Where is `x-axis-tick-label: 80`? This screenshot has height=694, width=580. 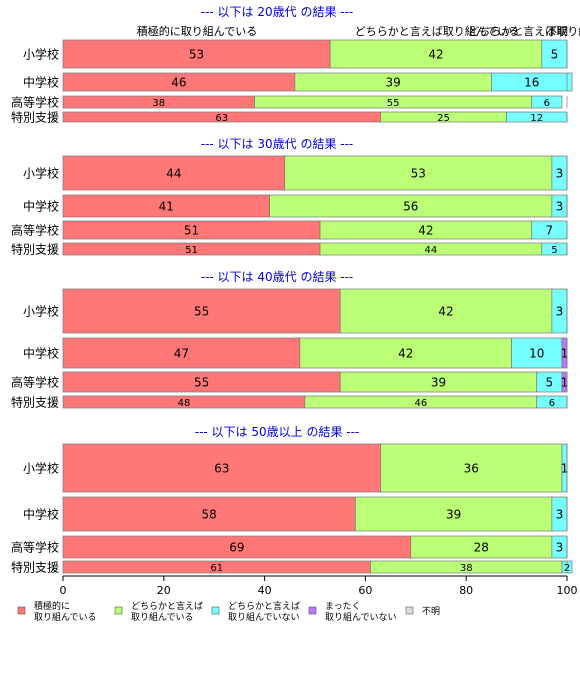 x-axis-tick-label: 80 is located at coordinates (466, 590).